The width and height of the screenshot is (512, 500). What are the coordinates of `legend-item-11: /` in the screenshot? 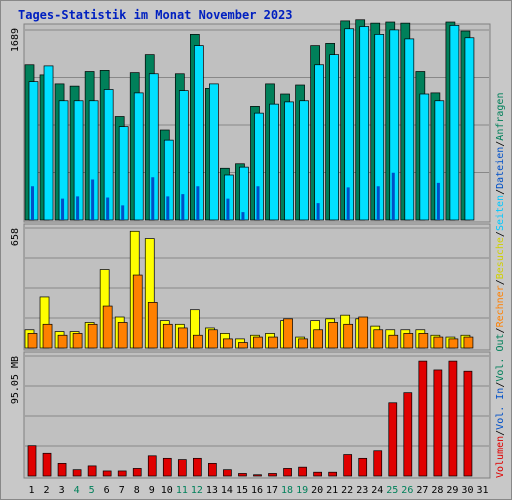 It's located at (500, 192).